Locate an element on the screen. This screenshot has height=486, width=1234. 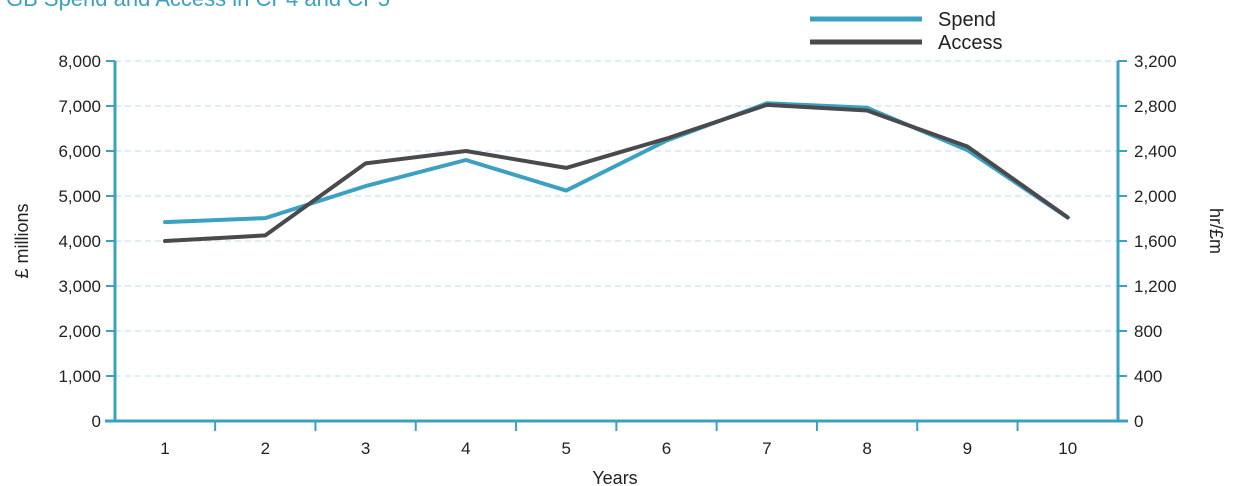
left-tick-label: 2,000 is located at coordinates (79, 331).